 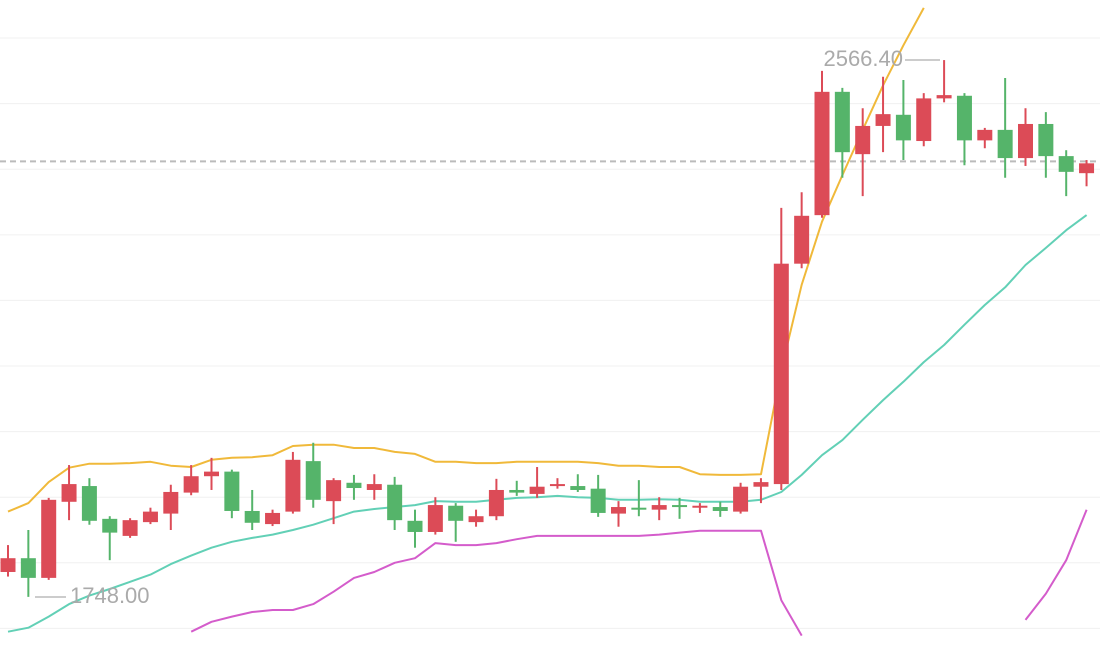 What do you see at coordinates (863, 58) in the screenshot?
I see `high-annotation: 2566.40` at bounding box center [863, 58].